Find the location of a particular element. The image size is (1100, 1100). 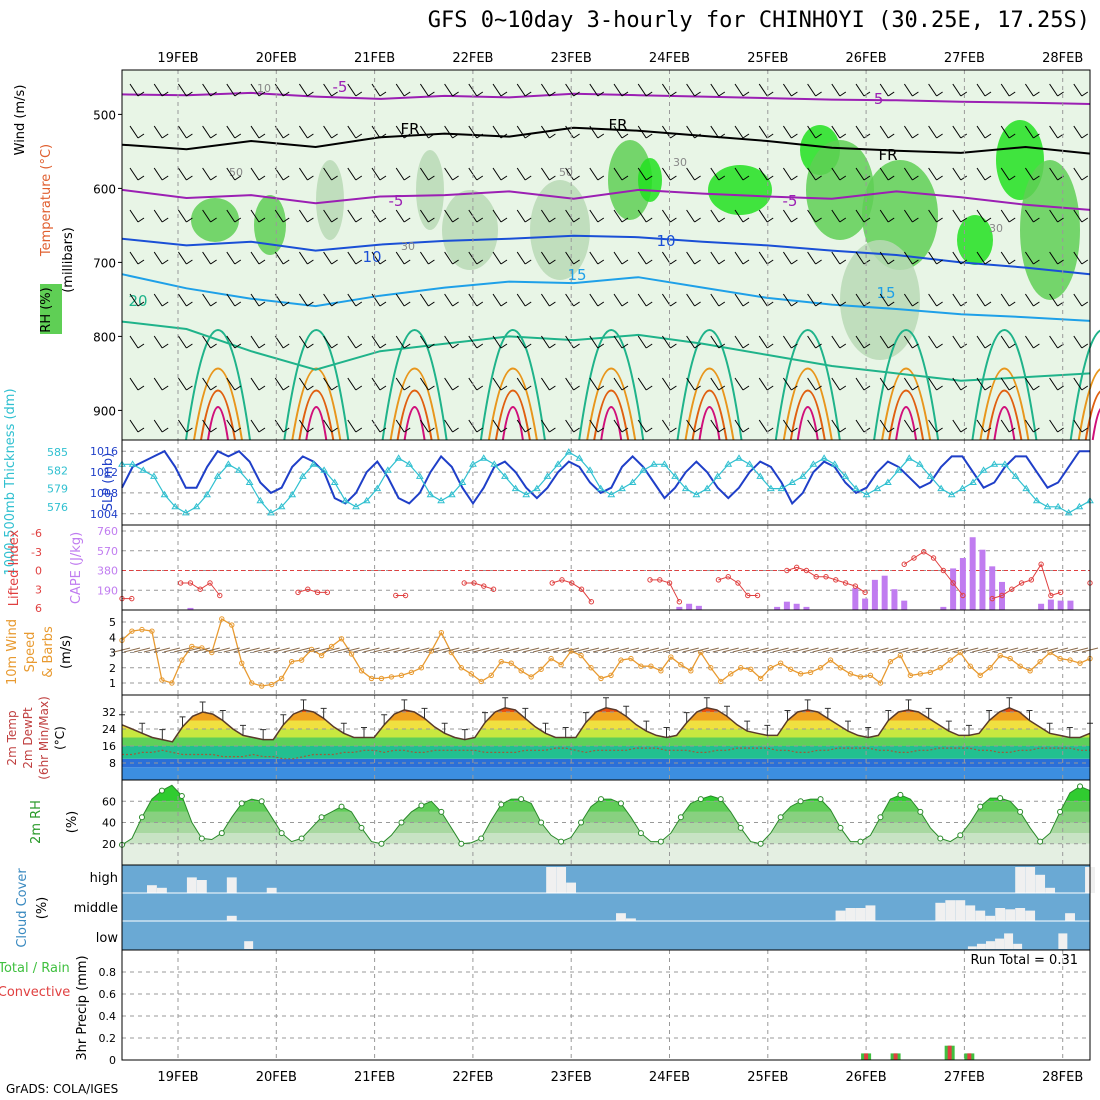

contour-label: 20 is located at coordinates (137, 301).